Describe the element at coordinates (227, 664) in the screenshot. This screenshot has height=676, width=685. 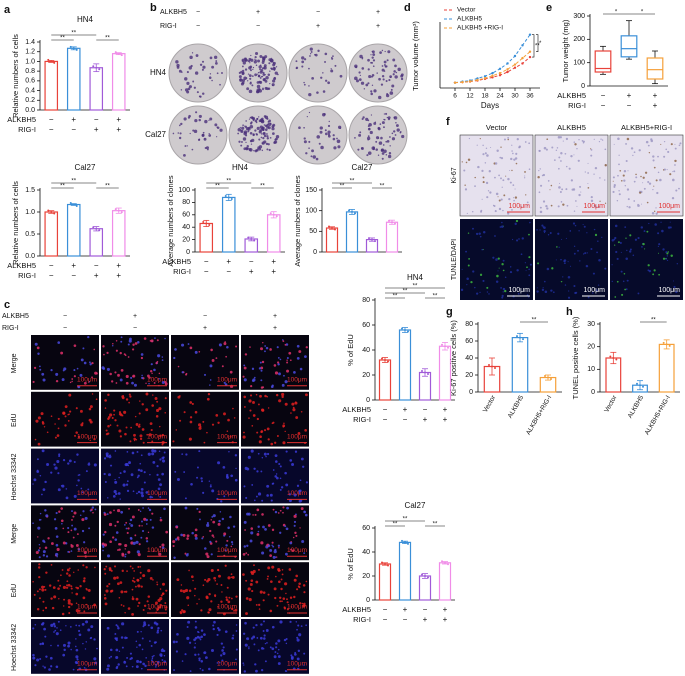
I see `scale-bar-label: 100μm` at that location.